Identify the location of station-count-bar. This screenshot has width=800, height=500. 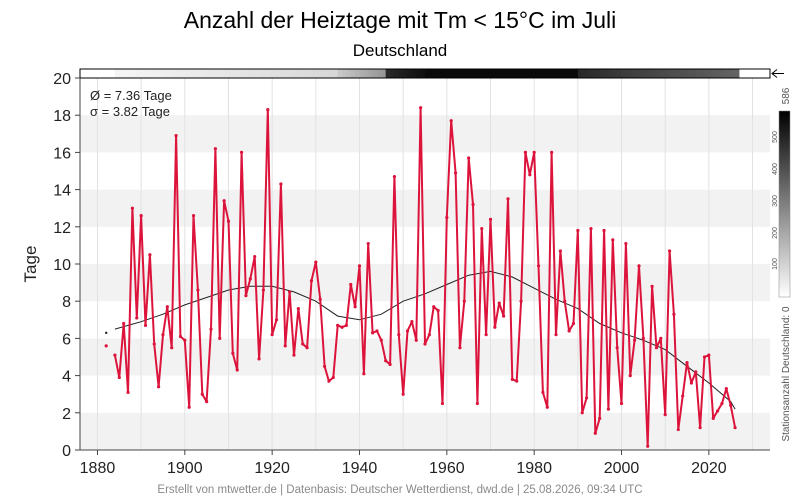
(425, 73).